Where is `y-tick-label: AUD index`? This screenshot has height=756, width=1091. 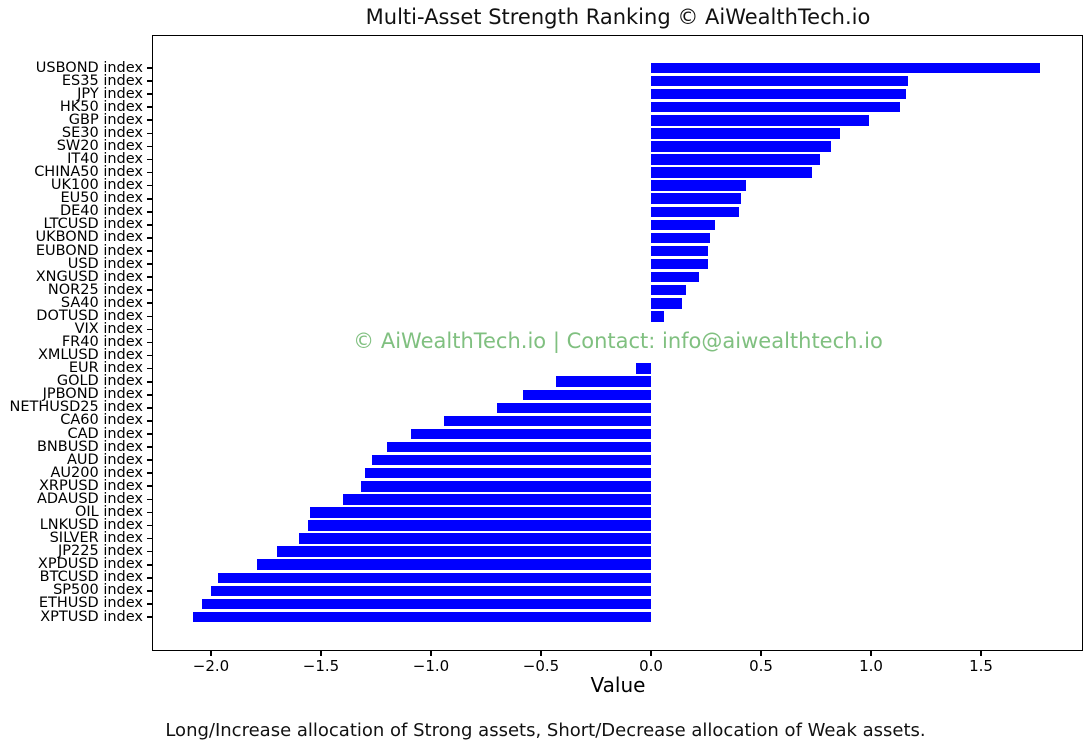 y-tick-label: AUD index is located at coordinates (105, 459).